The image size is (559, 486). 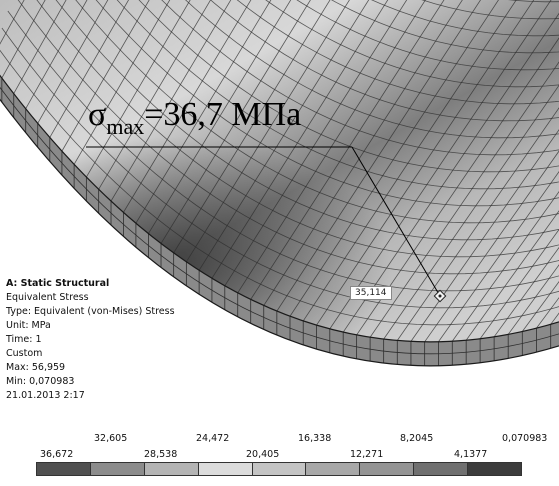 What do you see at coordinates (213, 438) in the screenshot?
I see `legend-top-label: 24,472` at bounding box center [213, 438].